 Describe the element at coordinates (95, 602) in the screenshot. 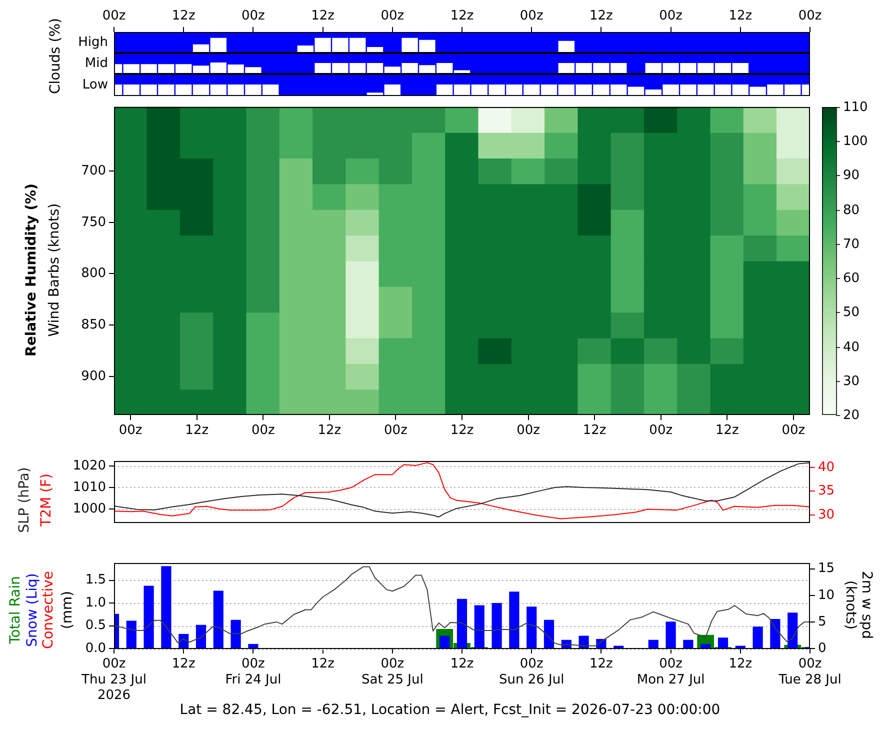

I see `y-tick-label: 1.0` at that location.